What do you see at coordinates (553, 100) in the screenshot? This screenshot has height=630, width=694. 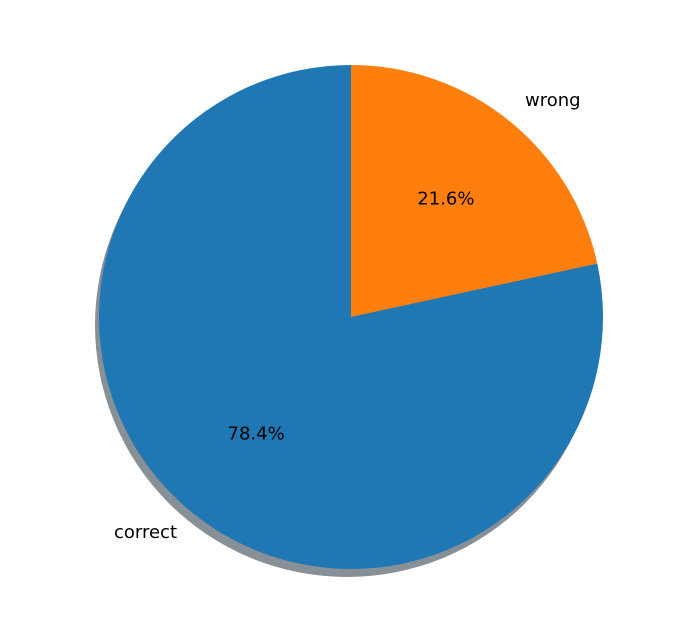 I see `slice-label-wrong: wrong` at bounding box center [553, 100].